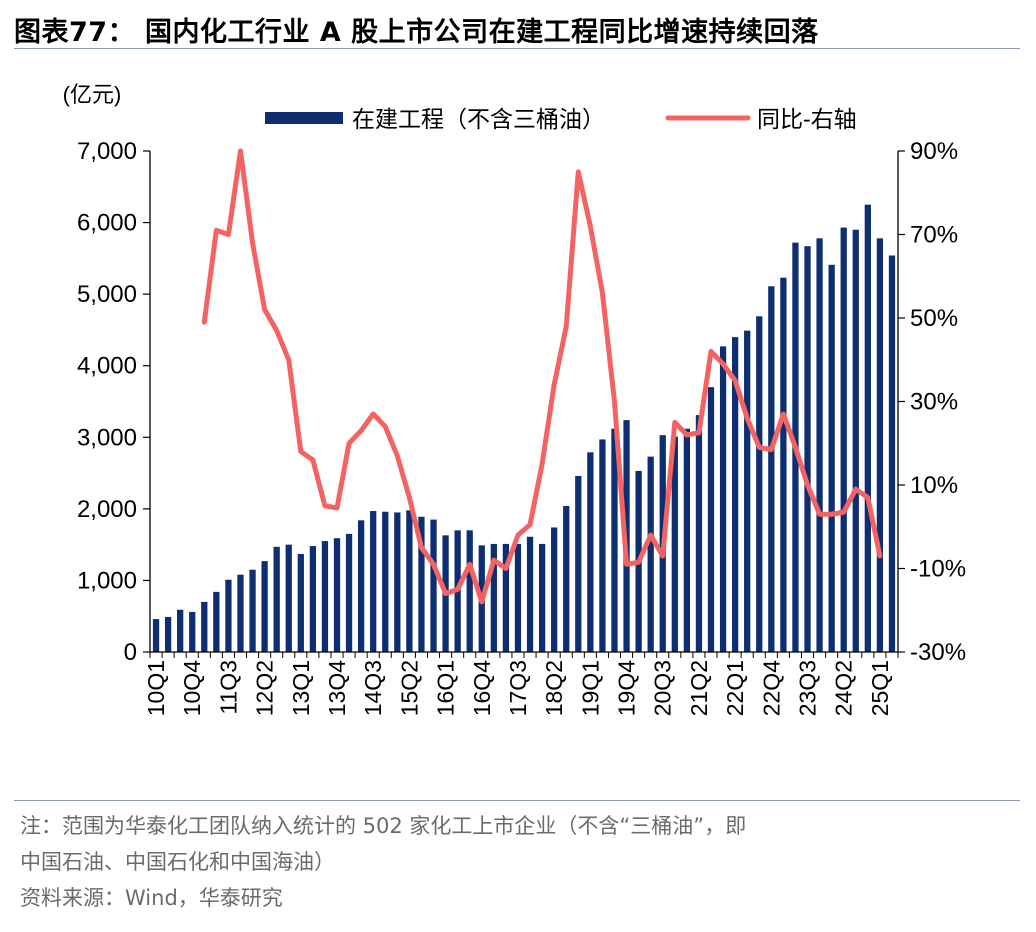  What do you see at coordinates (934, 485) in the screenshot?
I see `right-axis-tick-label: 10%` at bounding box center [934, 485].